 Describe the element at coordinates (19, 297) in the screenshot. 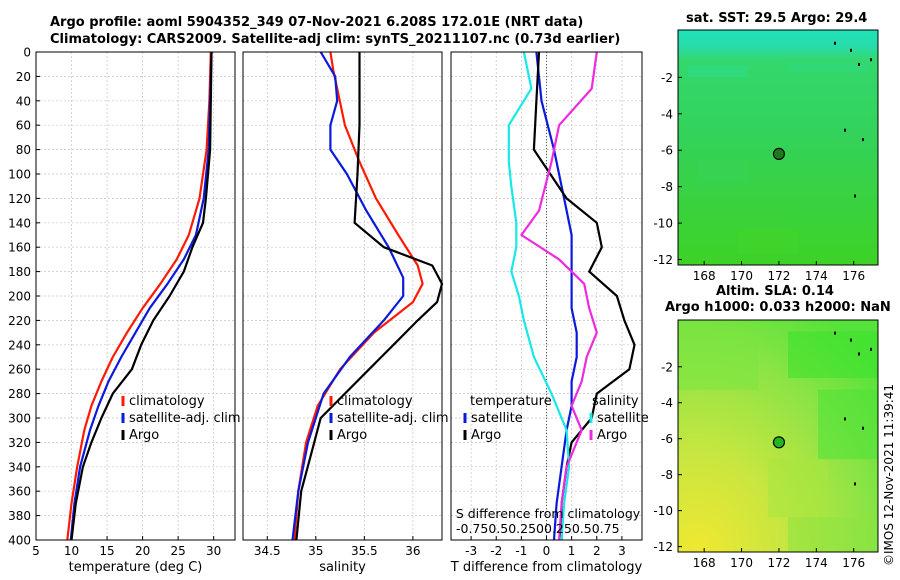

I see `temp-ytick-label: 200` at that location.